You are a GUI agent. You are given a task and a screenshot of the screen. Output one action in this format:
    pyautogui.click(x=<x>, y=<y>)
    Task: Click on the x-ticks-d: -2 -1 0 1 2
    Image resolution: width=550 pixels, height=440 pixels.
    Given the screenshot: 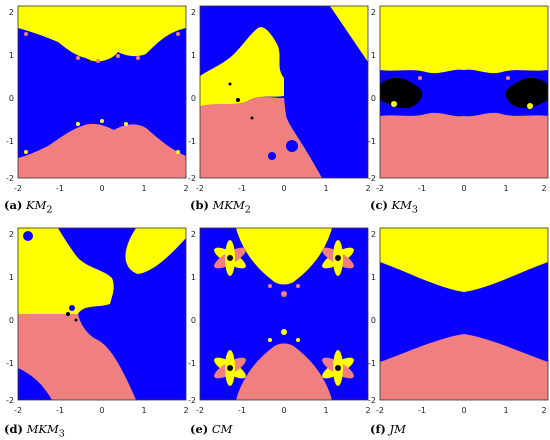 What is the action you would take?
    pyautogui.click(x=101, y=410)
    